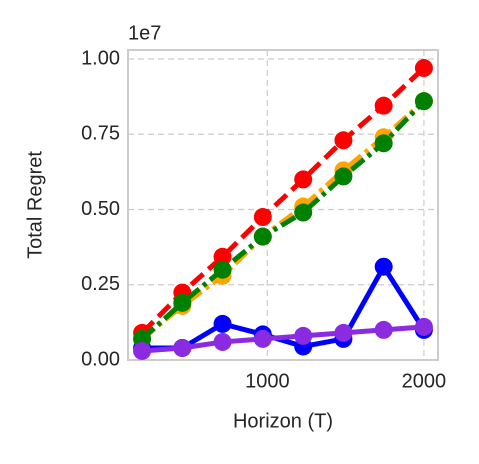 This screenshot has width=479, height=464. I want to click on y-axis-label: Total Regret, so click(35, 205).